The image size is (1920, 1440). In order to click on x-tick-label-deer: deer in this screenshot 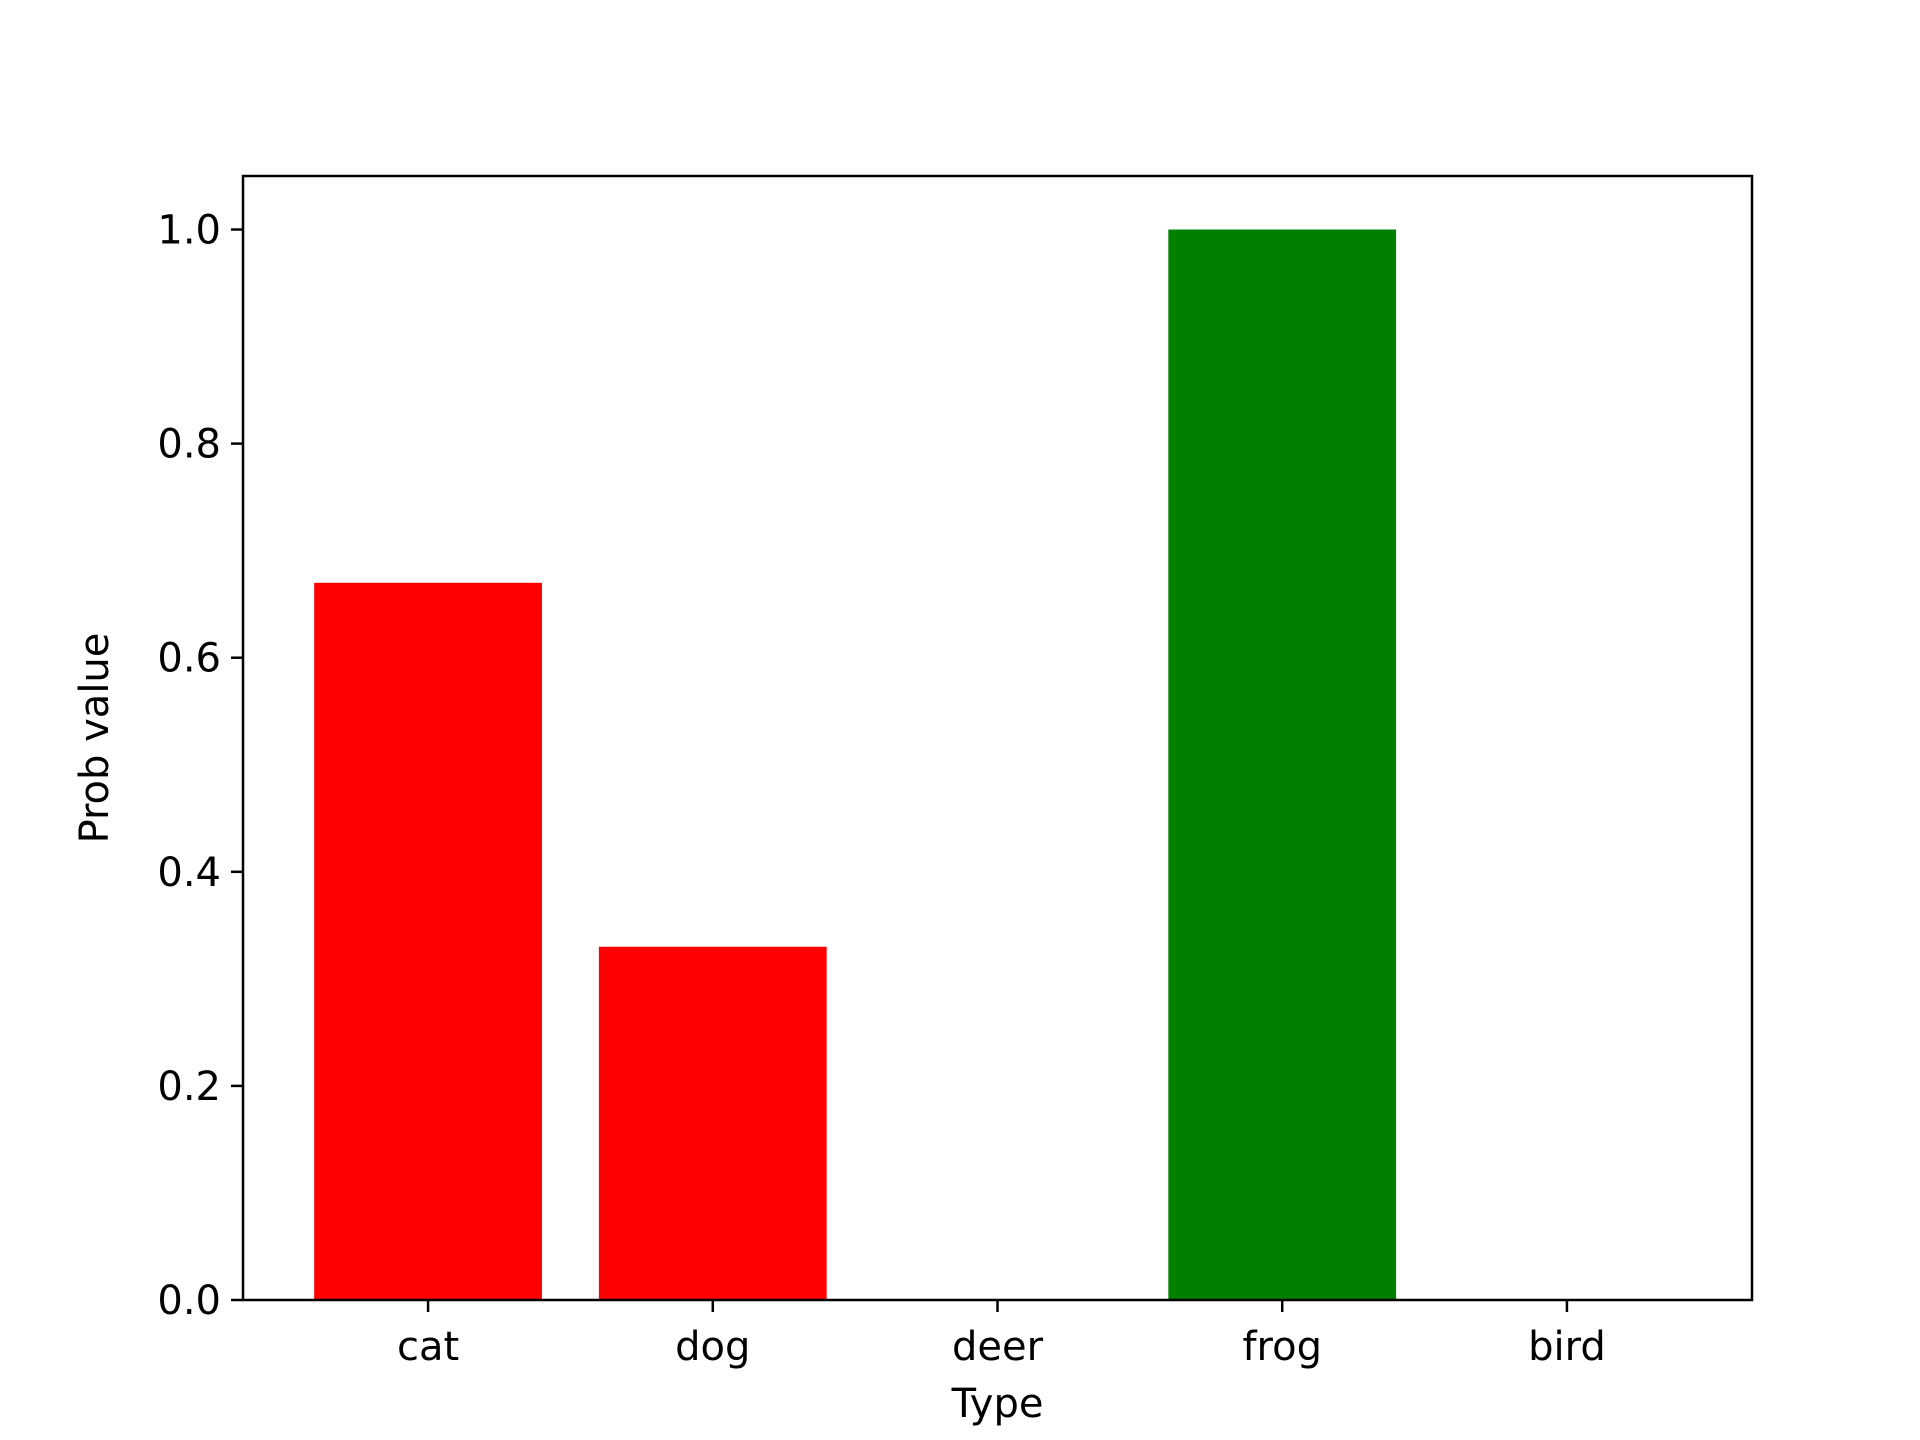, I will do `click(998, 1347)`.